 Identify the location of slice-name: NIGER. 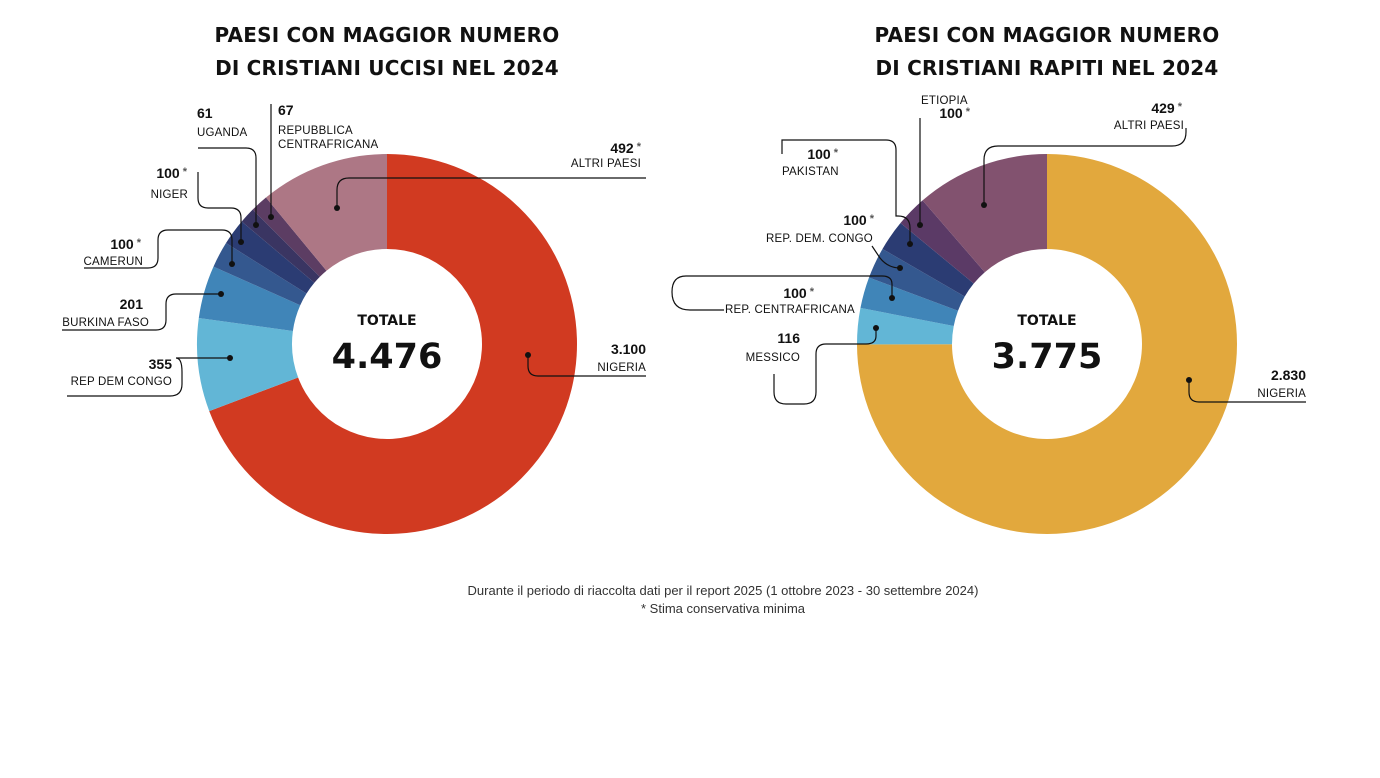
(169, 195).